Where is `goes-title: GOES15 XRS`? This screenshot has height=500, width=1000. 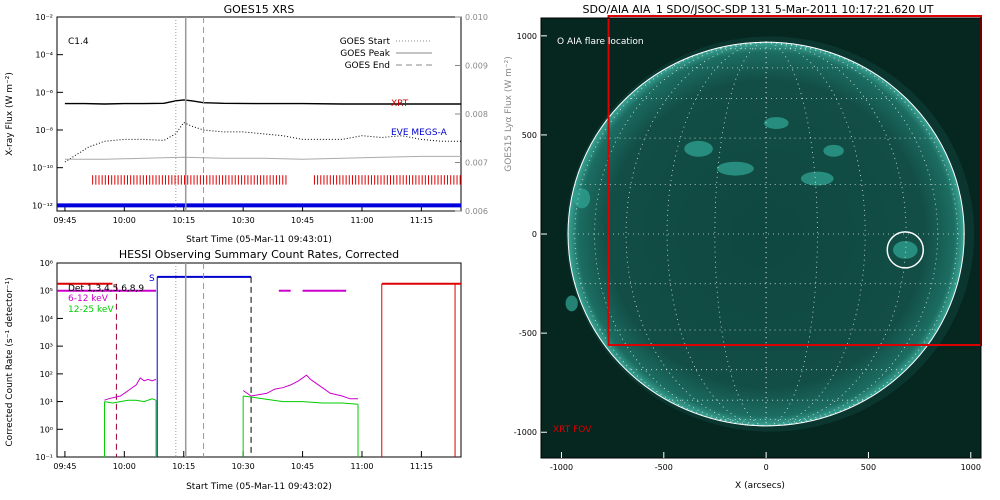 goes-title: GOES15 XRS is located at coordinates (259, 9).